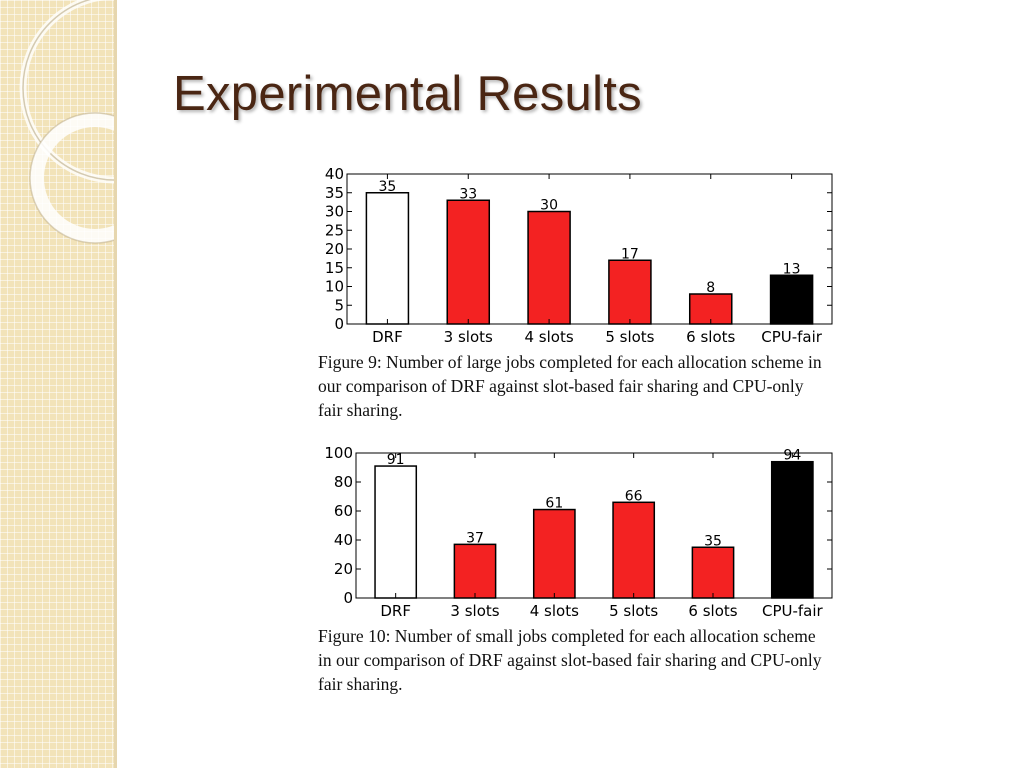  What do you see at coordinates (338, 454) in the screenshot?
I see `y-tick-label: 100` at bounding box center [338, 454].